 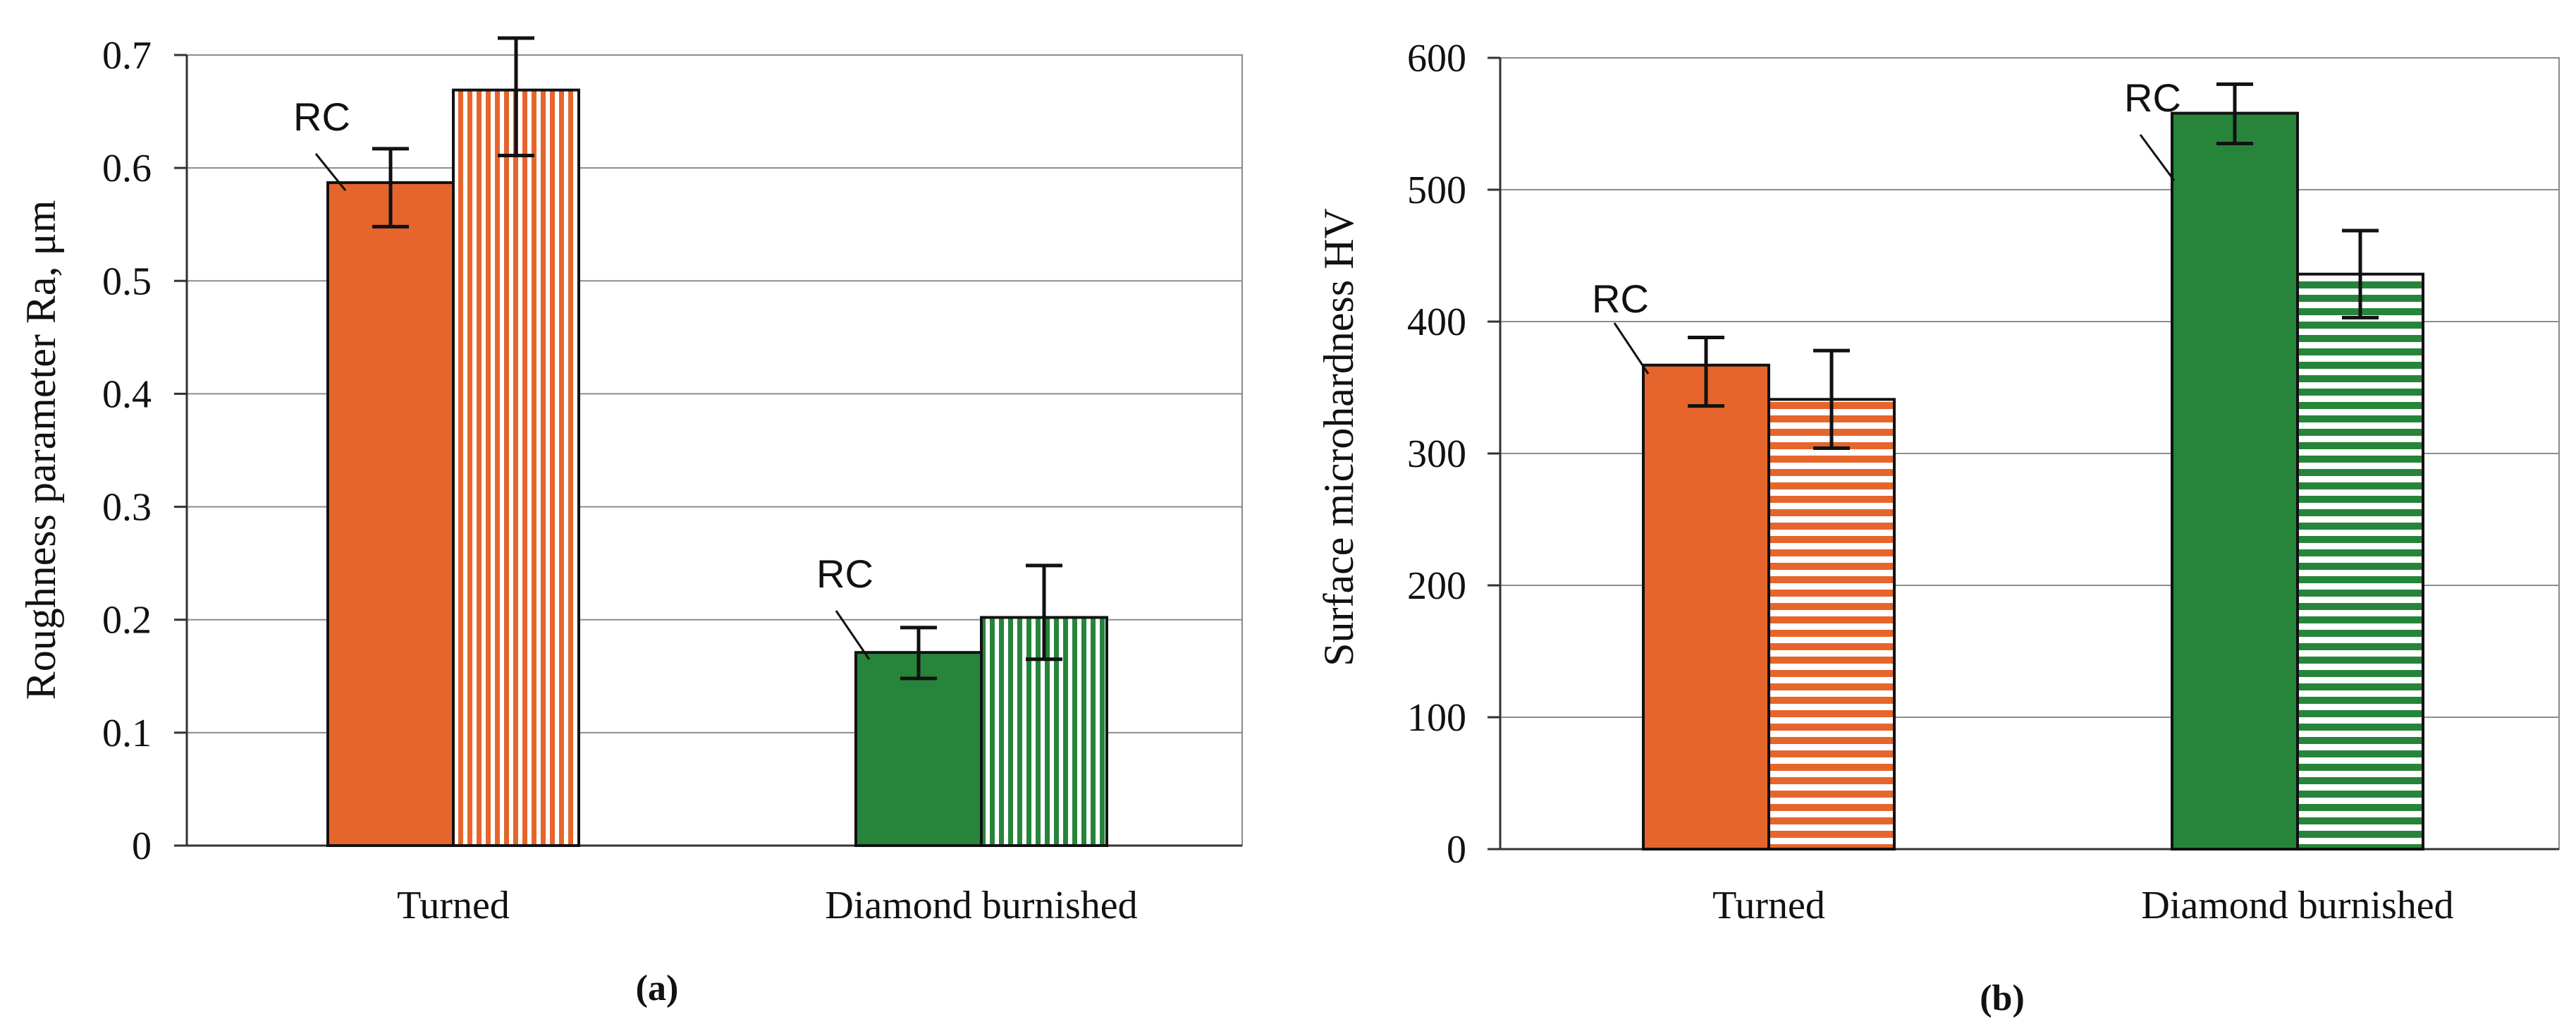 What do you see at coordinates (127, 621) in the screenshot?
I see `y-tick-label: 0.2` at bounding box center [127, 621].